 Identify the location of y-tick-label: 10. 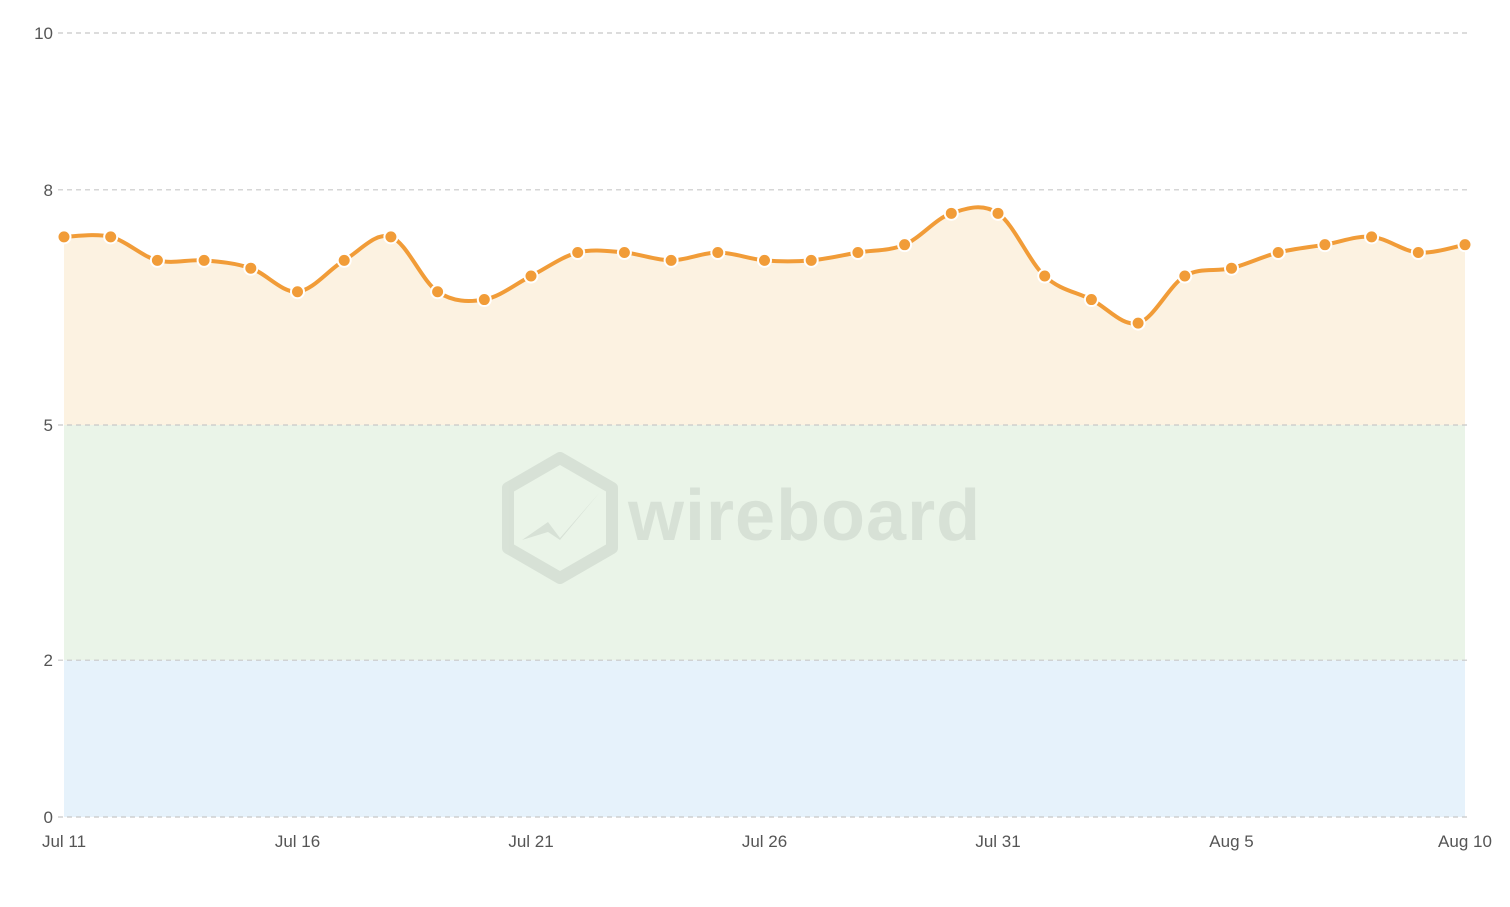
(43, 33).